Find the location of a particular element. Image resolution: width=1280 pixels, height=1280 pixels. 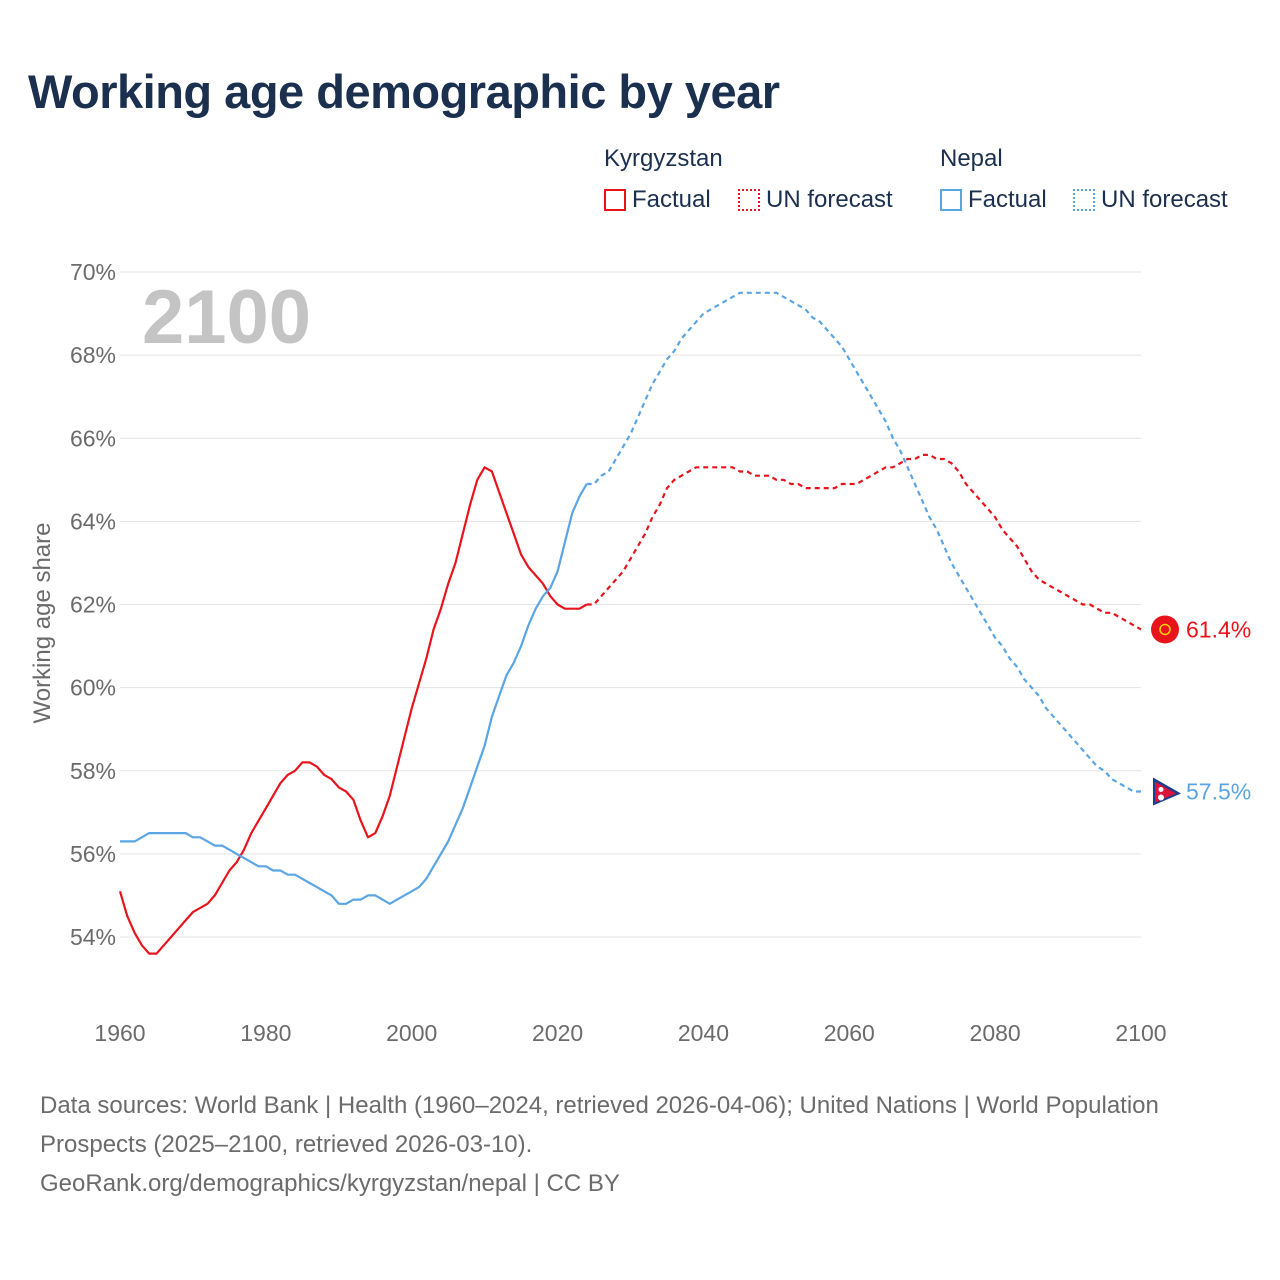

y-tick-label: 60% is located at coordinates (93, 688).